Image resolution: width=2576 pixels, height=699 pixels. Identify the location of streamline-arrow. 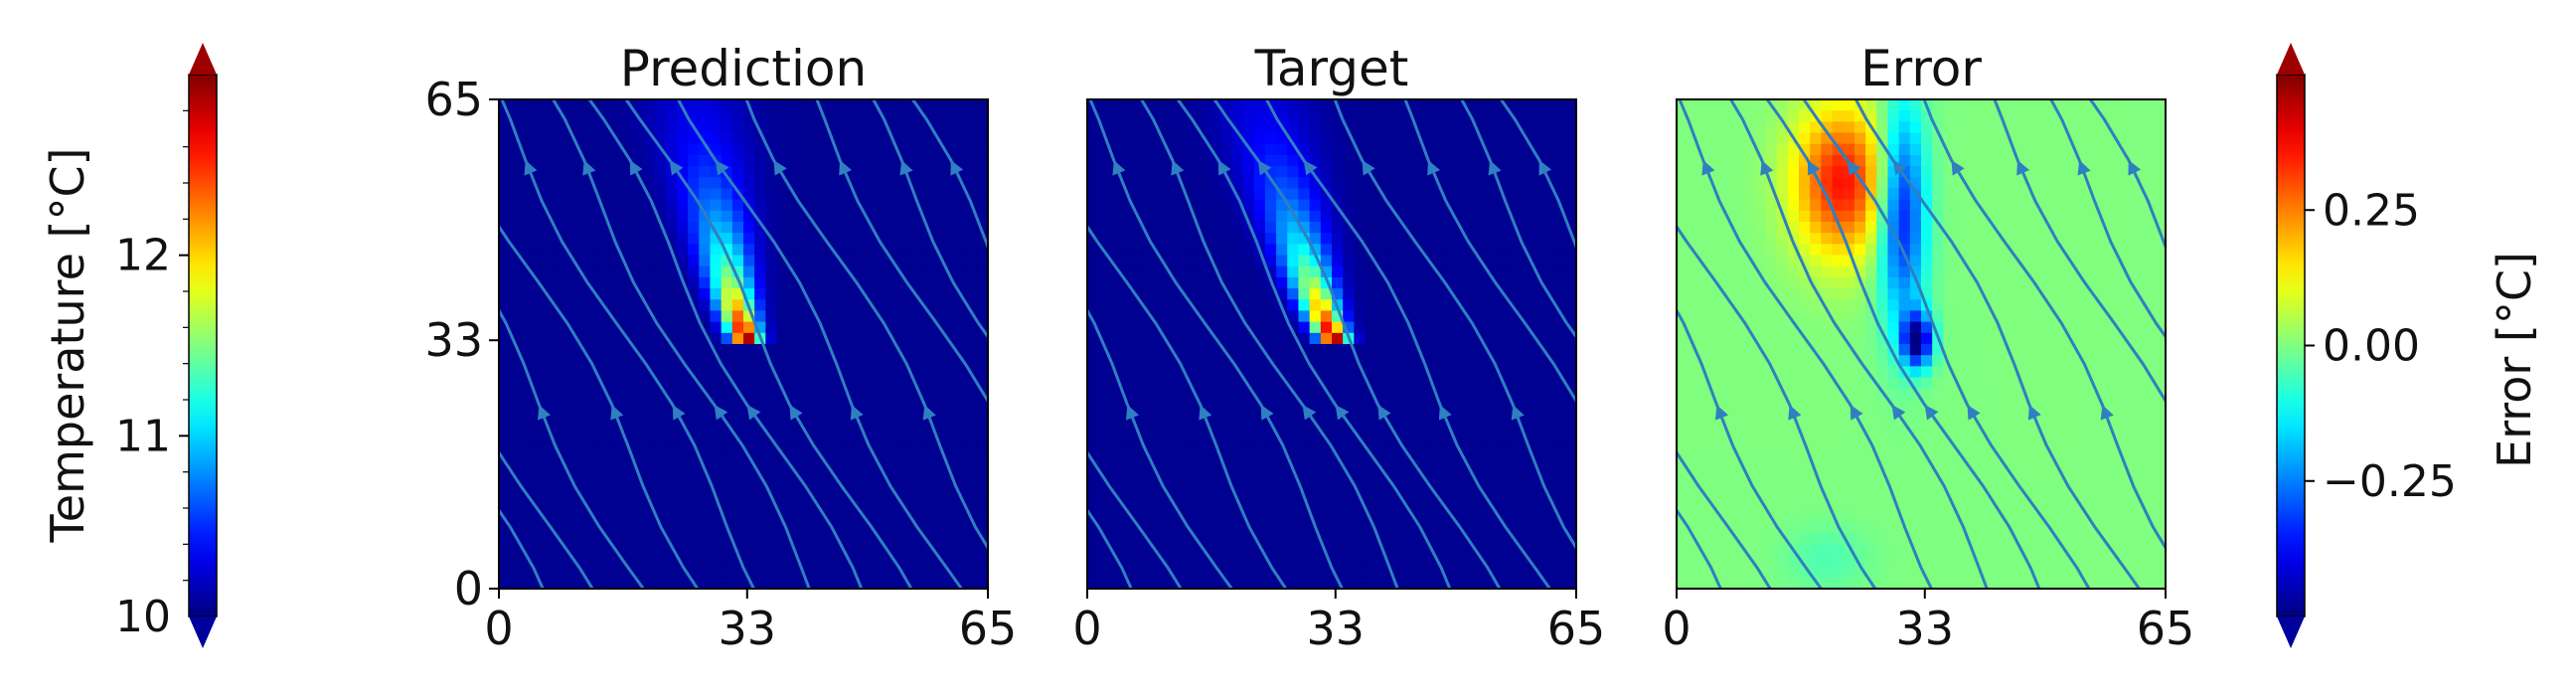
(1368, 168).